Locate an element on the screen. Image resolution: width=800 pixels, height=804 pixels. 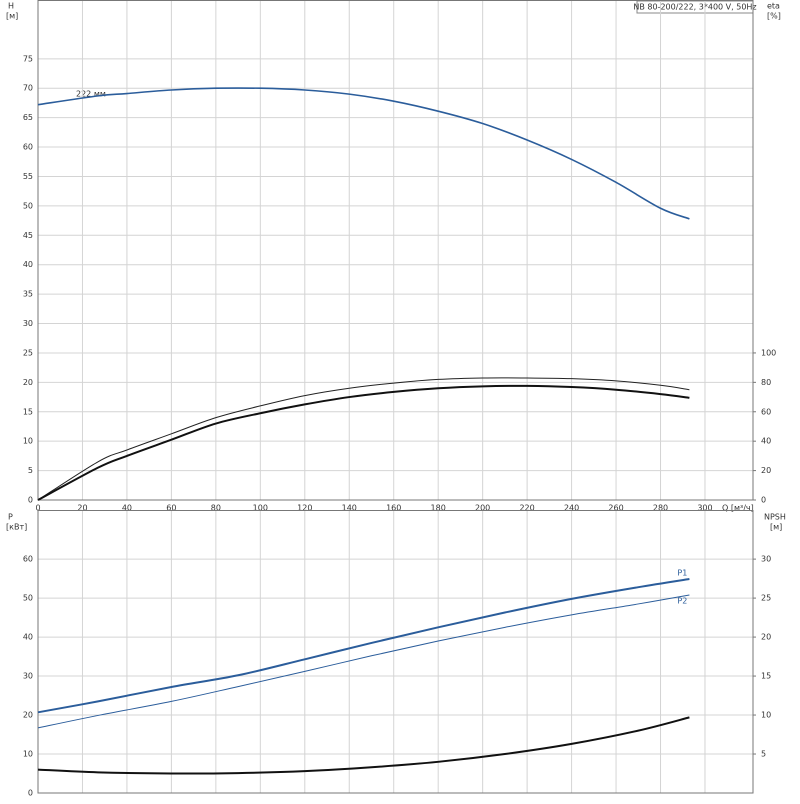
y2-label: eta is located at coordinates (773, 6).